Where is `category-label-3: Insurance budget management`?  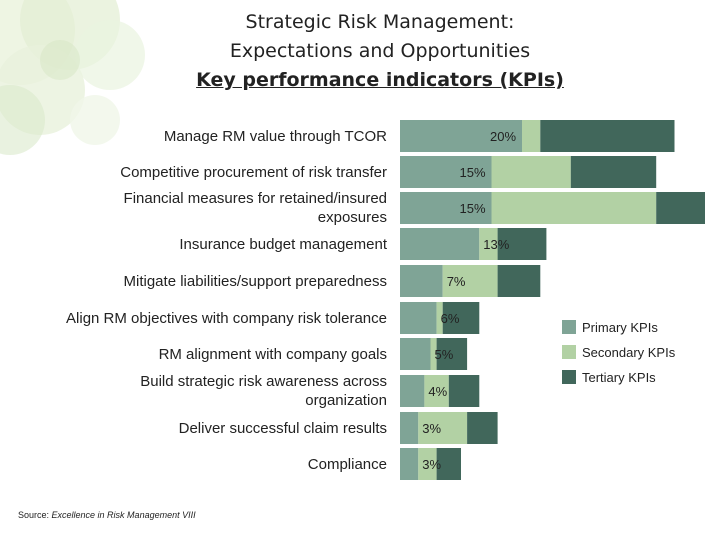 category-label-3: Insurance budget management is located at coordinates (283, 244).